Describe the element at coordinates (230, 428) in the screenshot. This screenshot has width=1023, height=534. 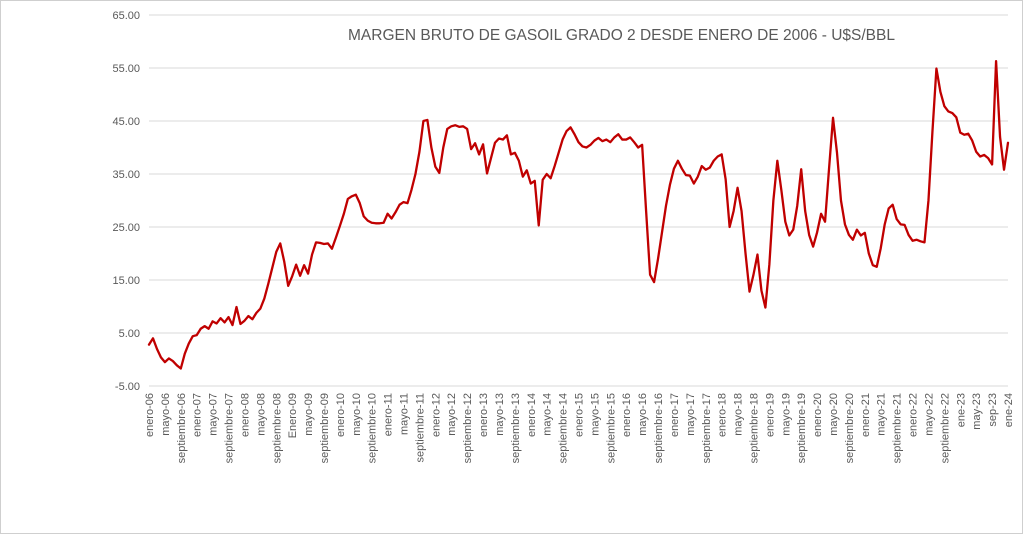
I see `x-axis-tick-label: septiembre-07` at that location.